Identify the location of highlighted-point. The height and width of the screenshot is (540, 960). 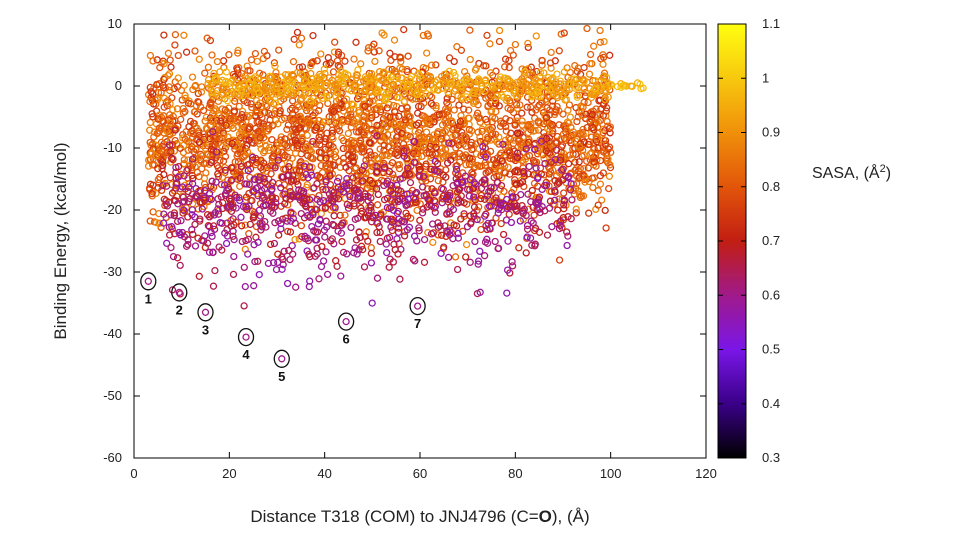
(246, 337).